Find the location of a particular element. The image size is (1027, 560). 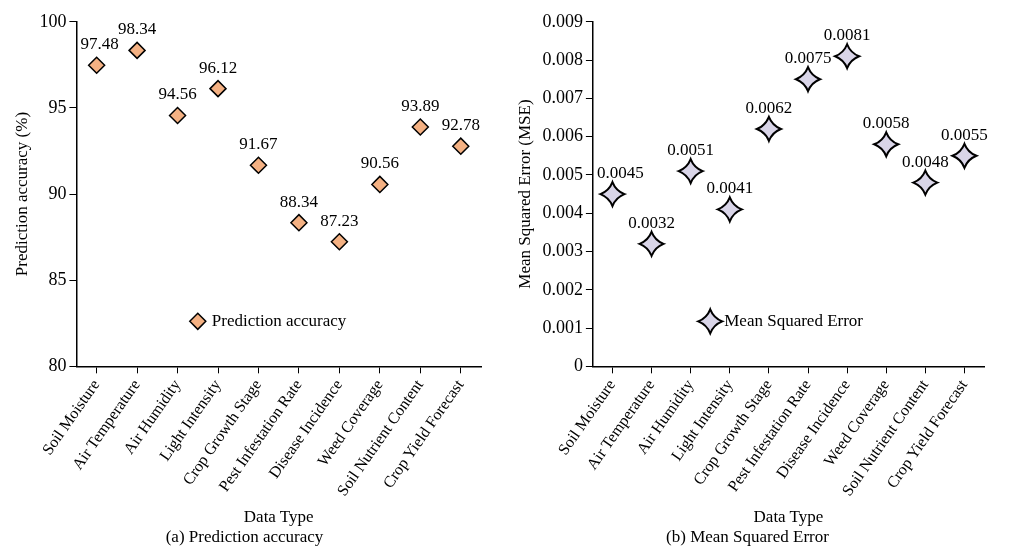

y-tick-label: 100 is located at coordinates (53, 20).